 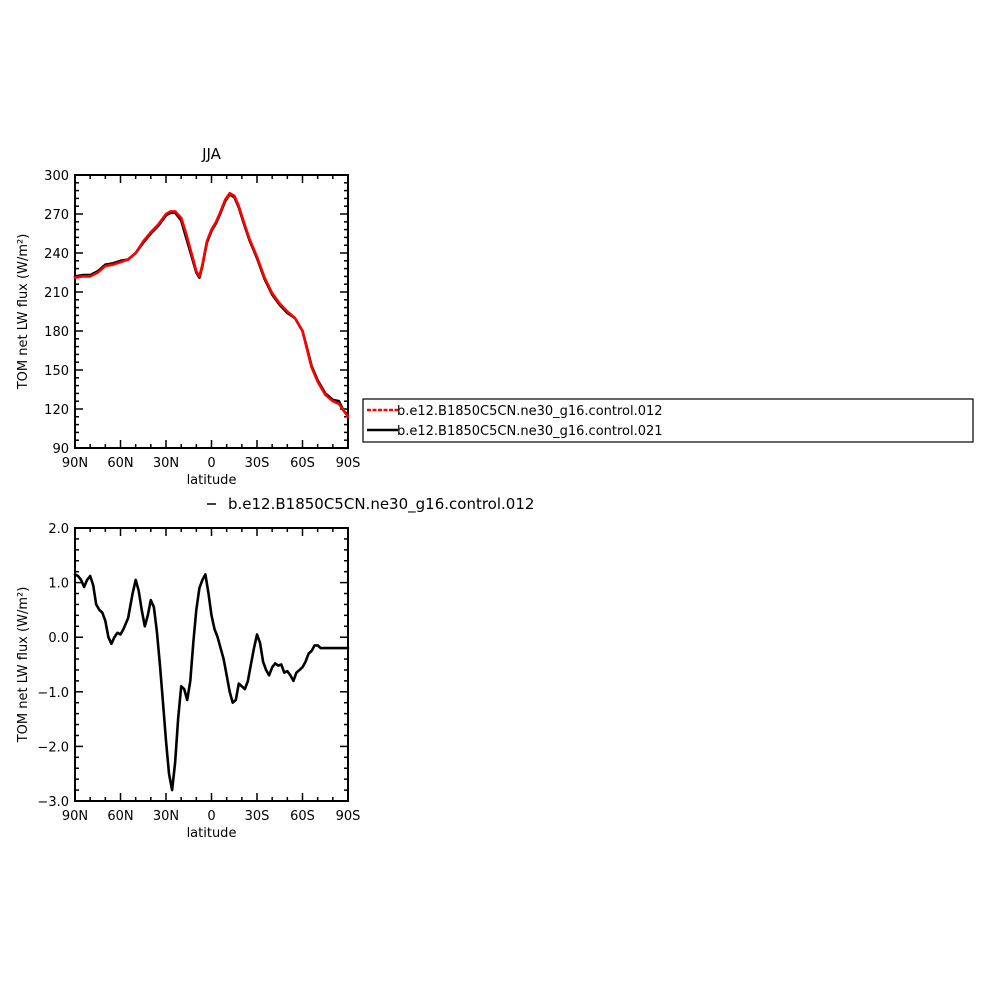 I want to click on top-ytick-label-3: 180, so click(x=56, y=332).